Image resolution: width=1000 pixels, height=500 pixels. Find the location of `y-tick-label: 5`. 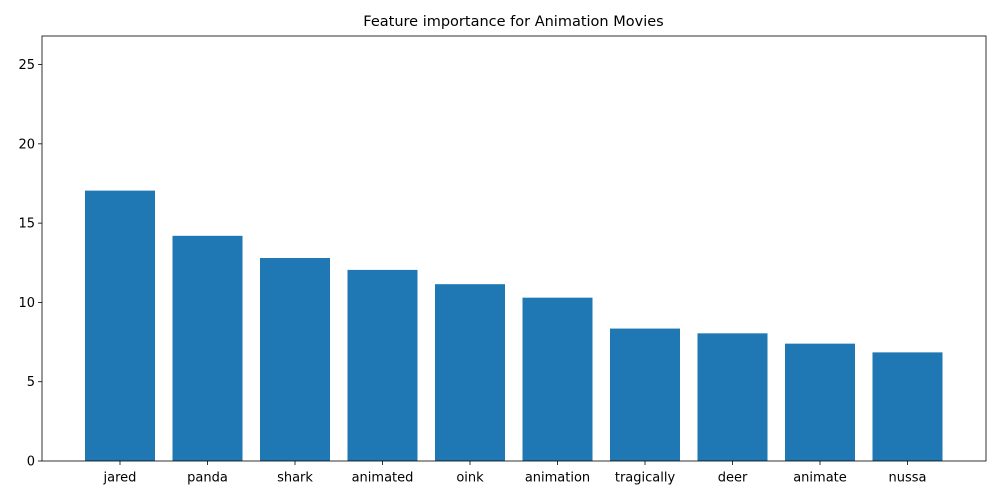

y-tick-label: 5 is located at coordinates (31, 382).